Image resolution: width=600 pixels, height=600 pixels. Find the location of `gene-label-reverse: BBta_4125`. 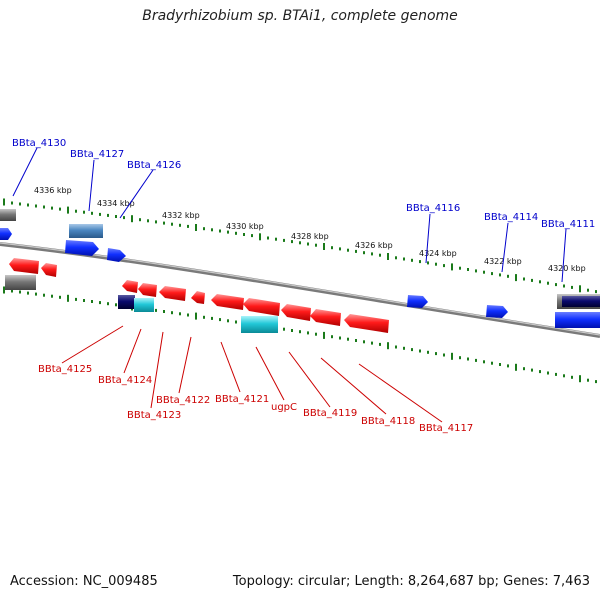

gene-label-reverse: BBta_4125 is located at coordinates (65, 369).